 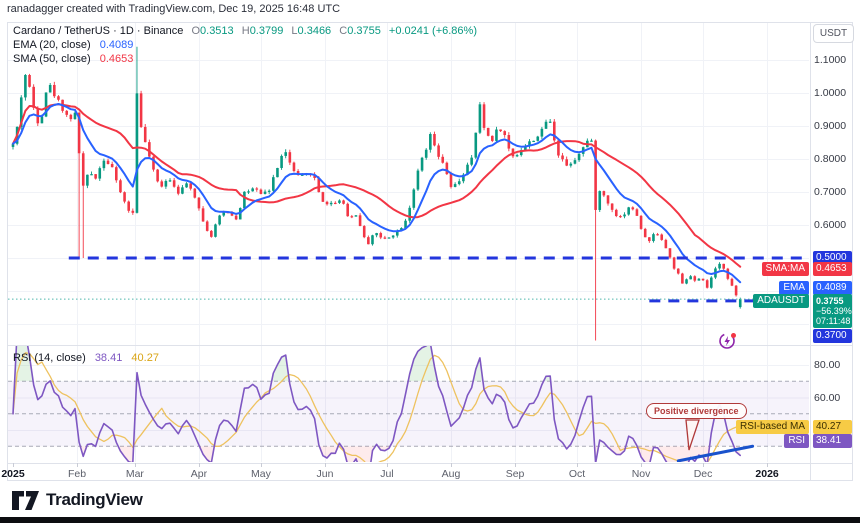 I want to click on rsi-value: 38.41, so click(x=108, y=358).